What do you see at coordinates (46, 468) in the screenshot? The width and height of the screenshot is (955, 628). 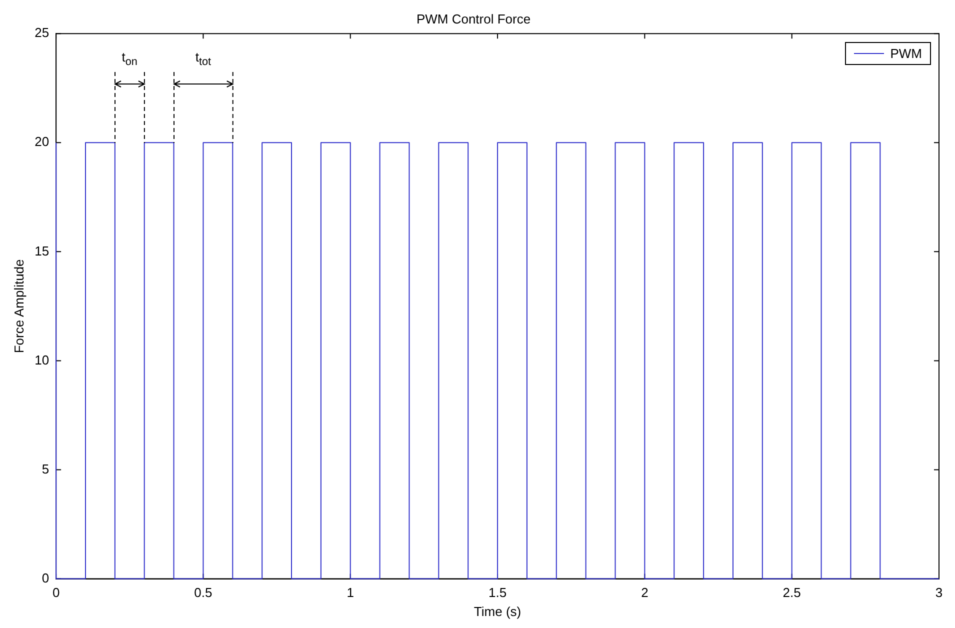 I see `y-tick-label: 5` at bounding box center [46, 468].